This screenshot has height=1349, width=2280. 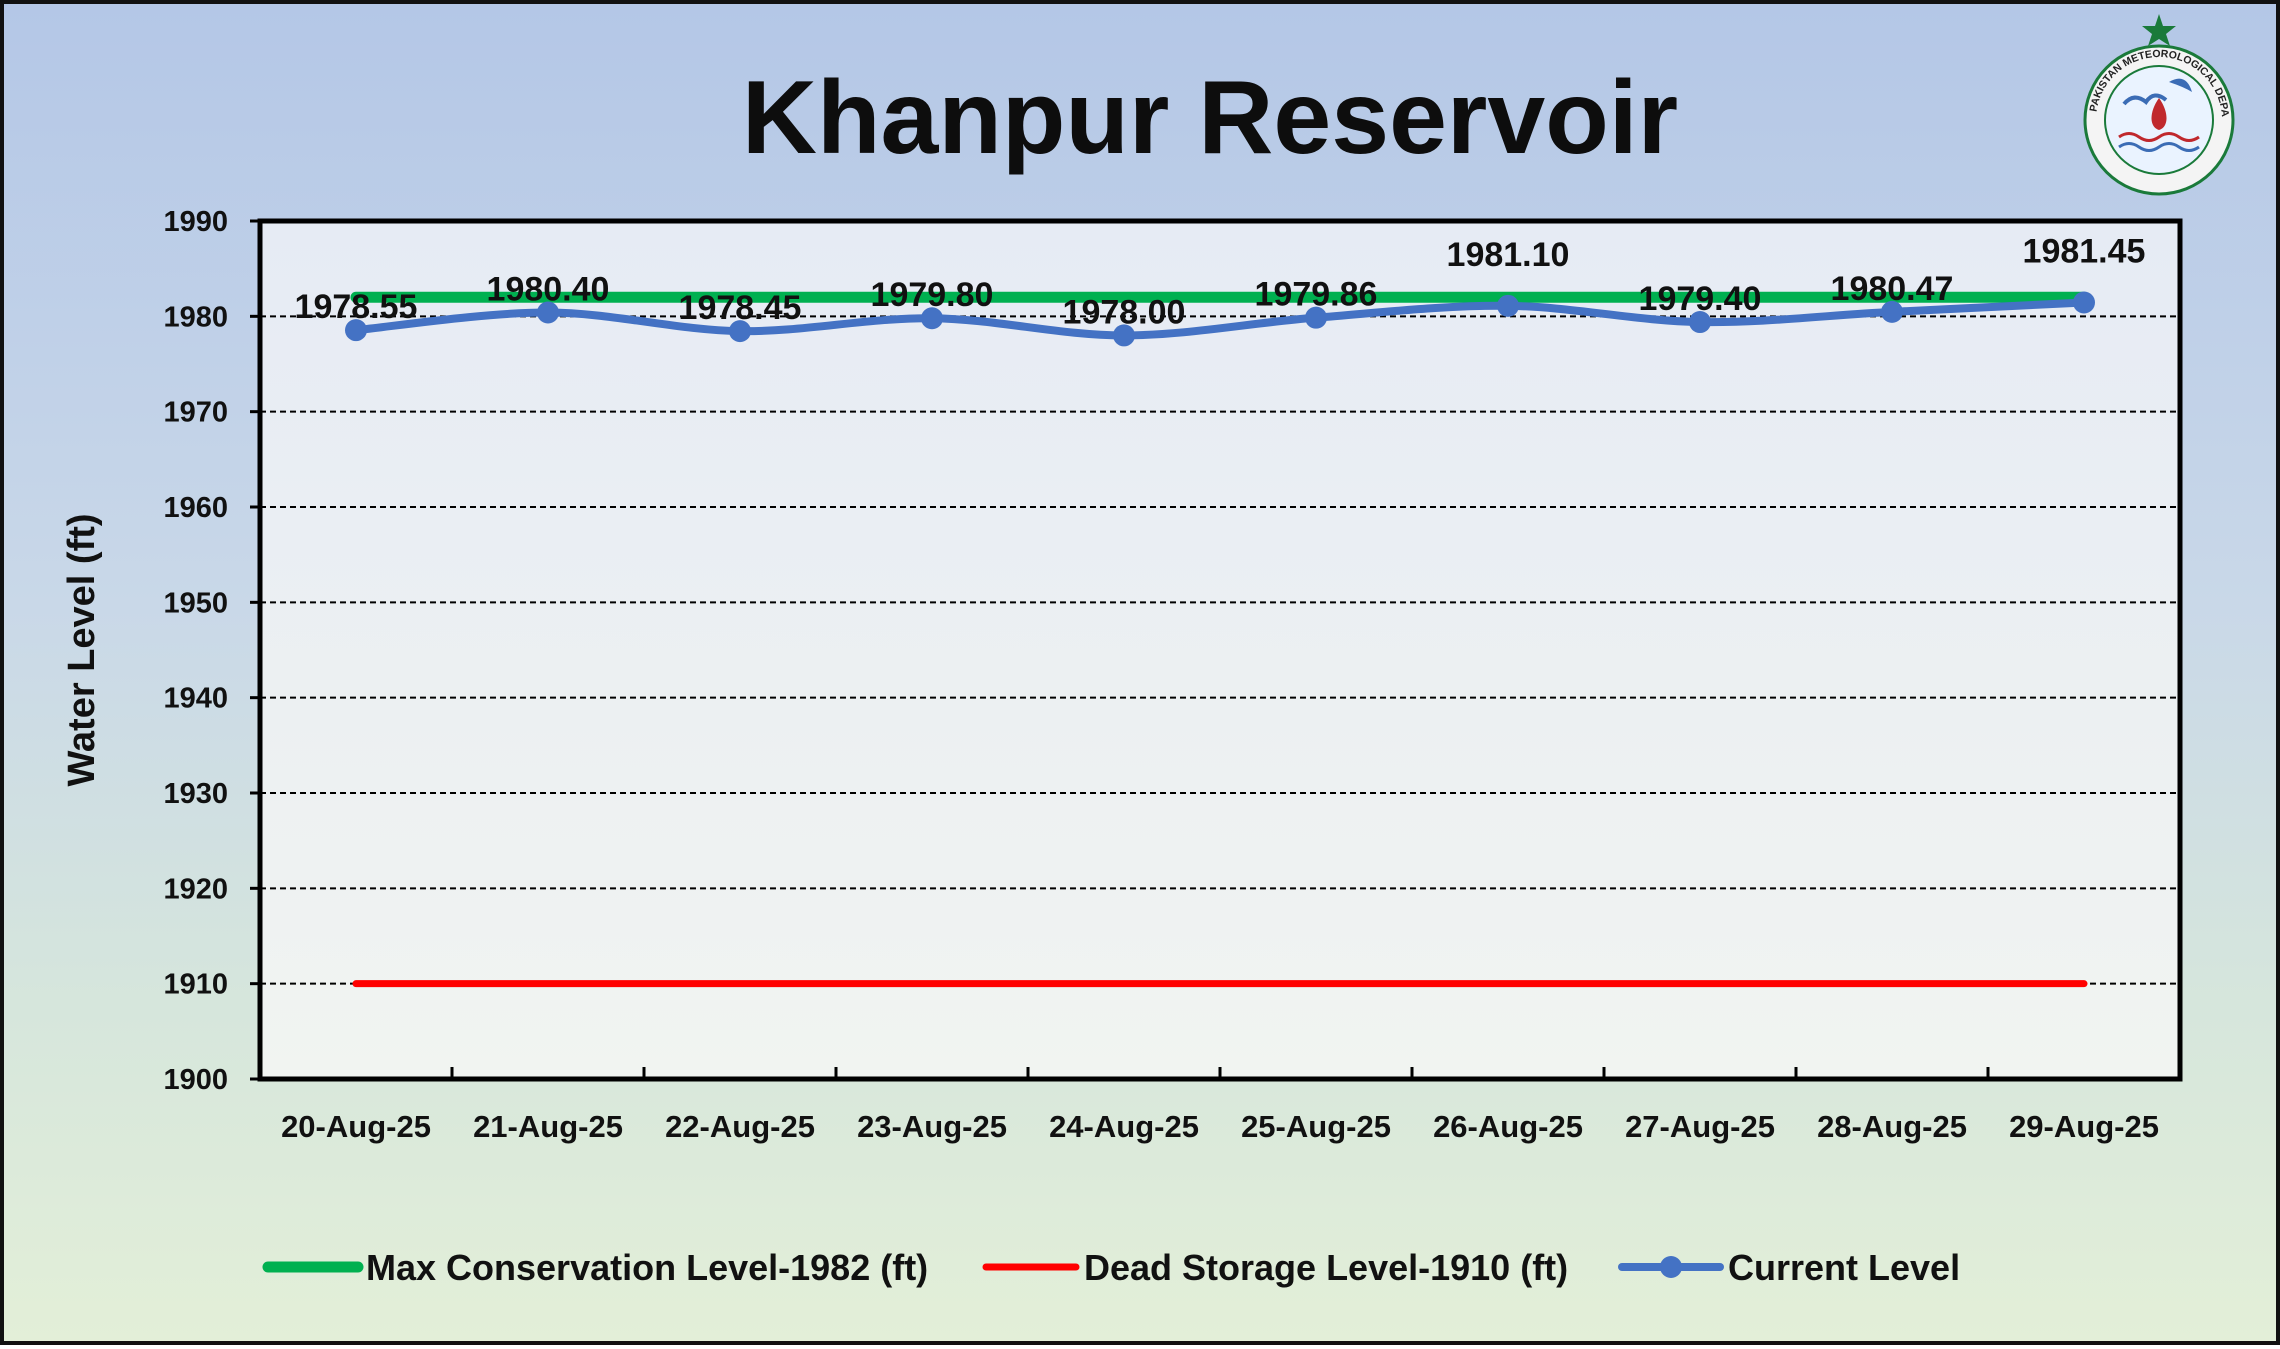 I want to click on y-tick-label: 1950, so click(x=195, y=603).